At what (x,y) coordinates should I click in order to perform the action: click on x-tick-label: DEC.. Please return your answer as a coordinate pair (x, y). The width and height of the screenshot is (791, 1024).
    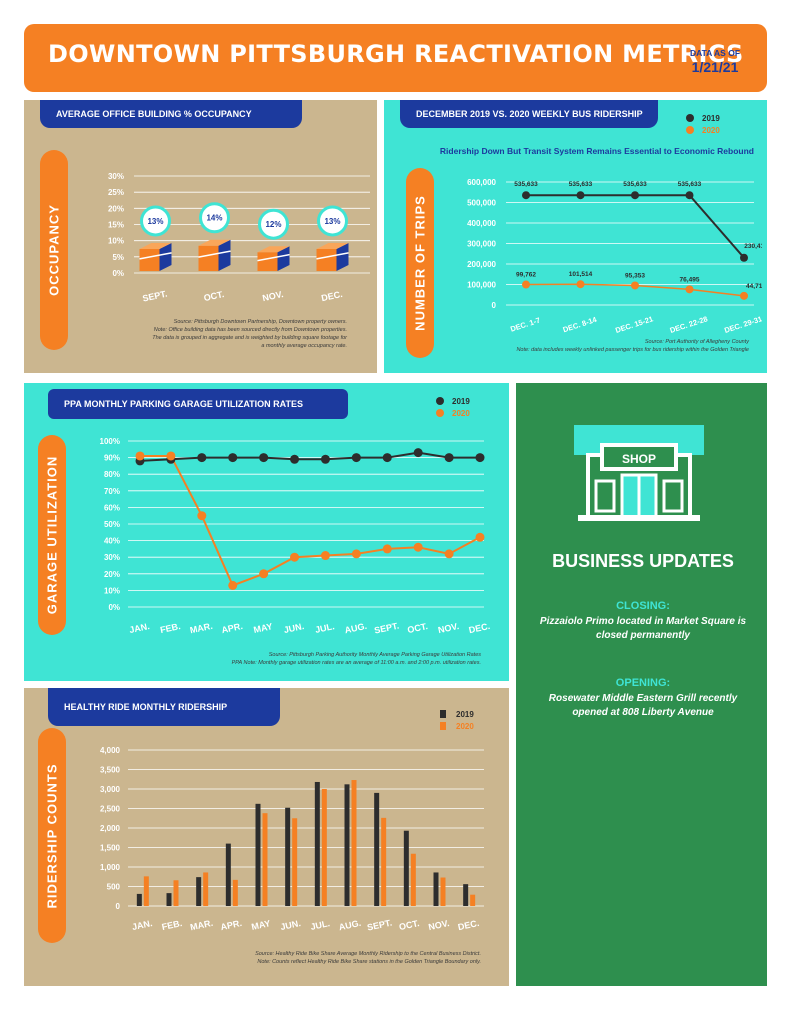
    Looking at the image, I should click on (331, 296).